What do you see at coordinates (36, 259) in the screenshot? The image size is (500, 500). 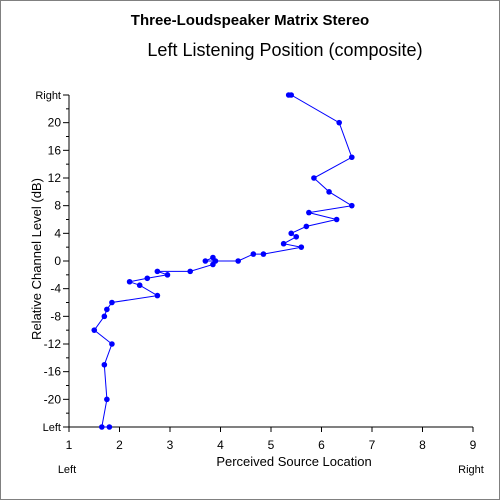 I see `y-axis-label: Relative Channel Level (dB)` at bounding box center [36, 259].